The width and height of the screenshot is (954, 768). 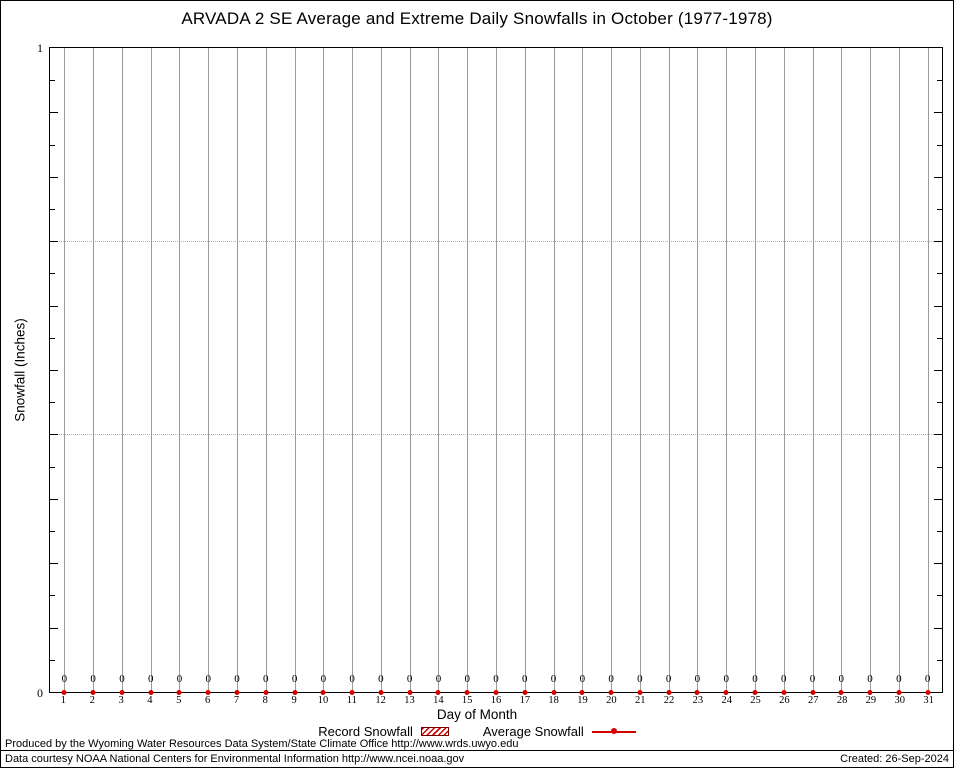 What do you see at coordinates (179, 700) in the screenshot?
I see `x-tick-label: 5` at bounding box center [179, 700].